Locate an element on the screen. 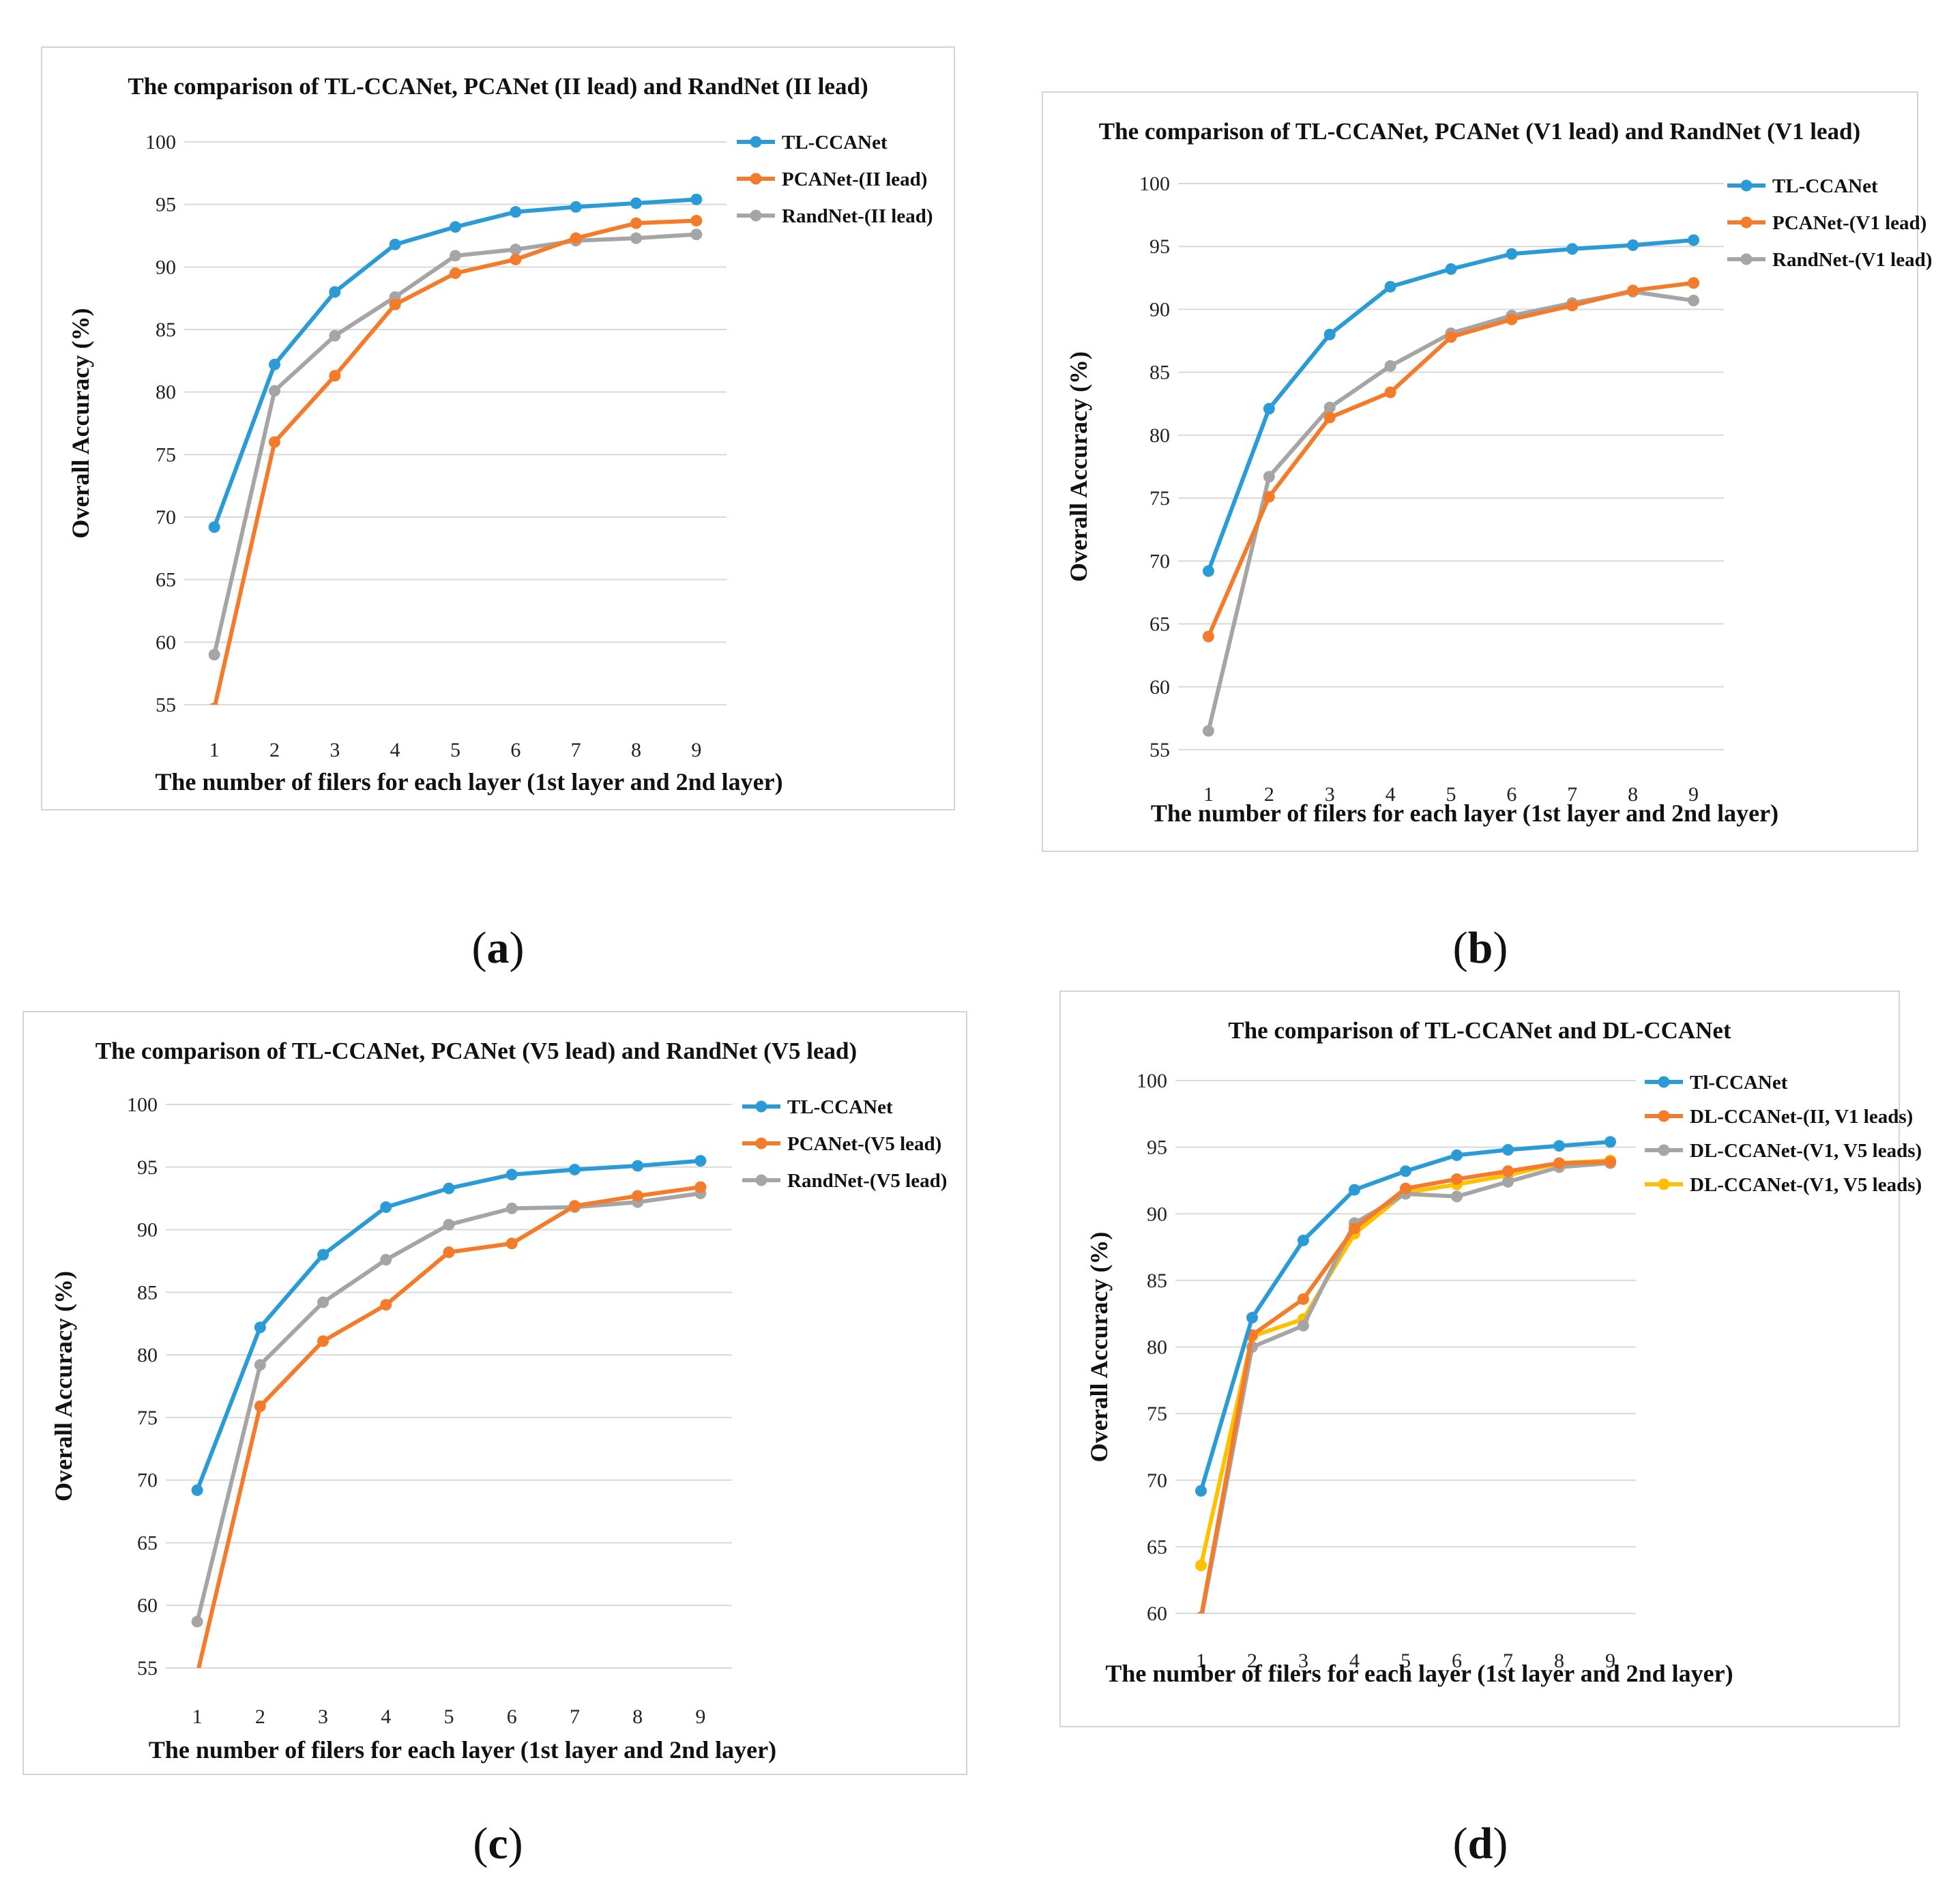 The height and width of the screenshot is (1904, 1949). legend-label: PCANet-(V5 lead) is located at coordinates (864, 1144).